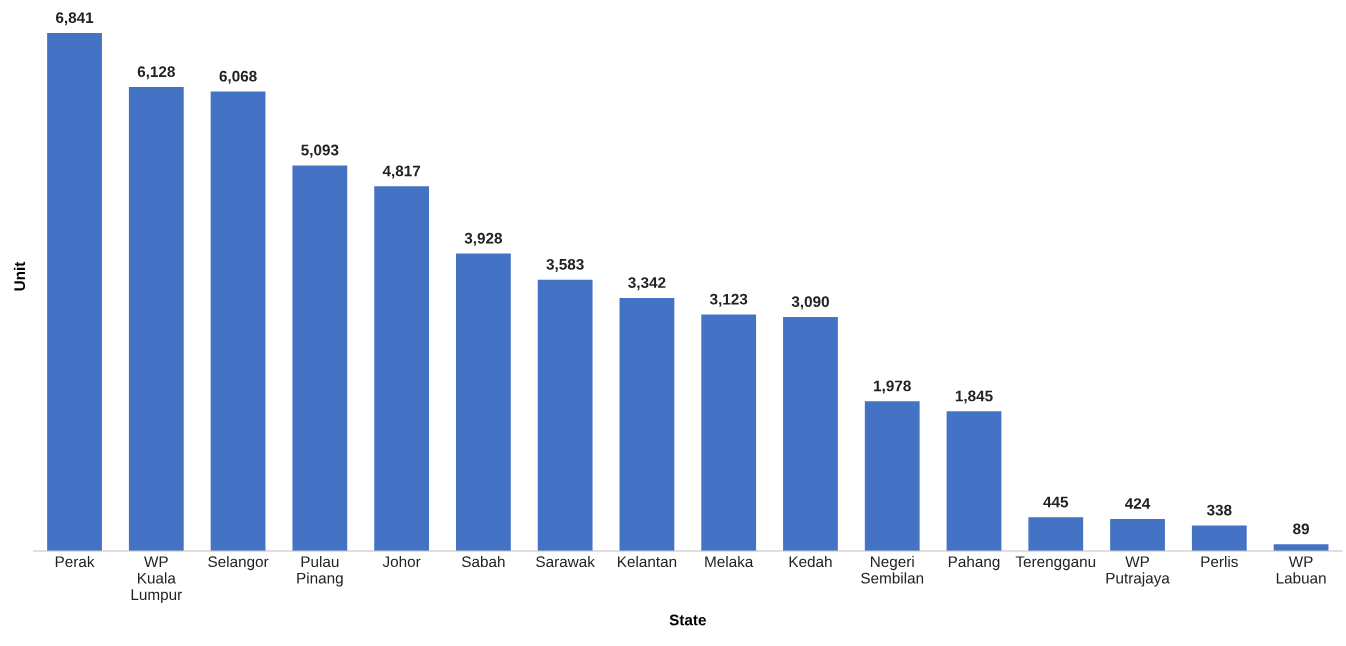 The image size is (1346, 646). I want to click on data-label: 6,841, so click(74, 19).